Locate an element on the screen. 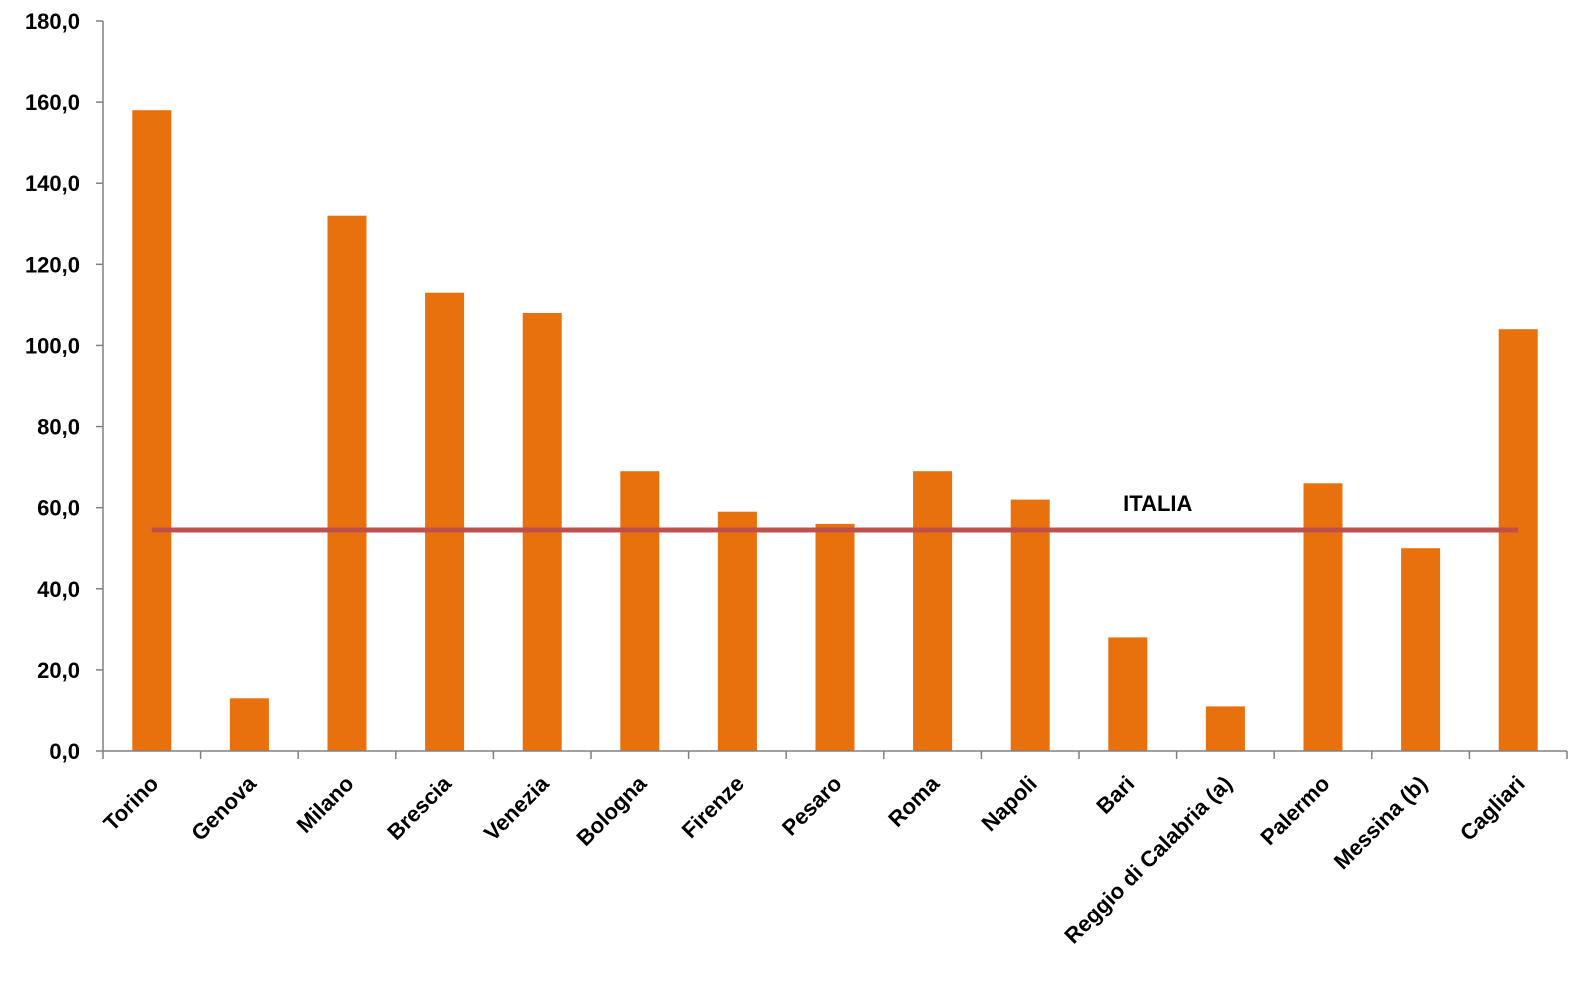 Image resolution: width=1589 pixels, height=993 pixels. y-tick-label: 60,0 is located at coordinates (58, 508).